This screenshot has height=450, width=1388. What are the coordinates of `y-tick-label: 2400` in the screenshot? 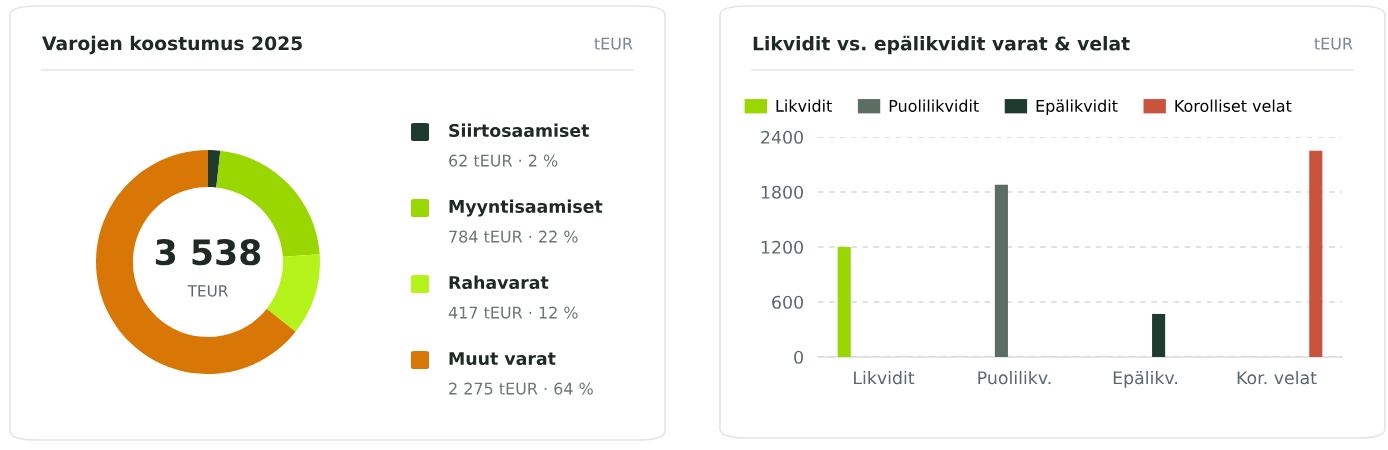 It's located at (782, 137).